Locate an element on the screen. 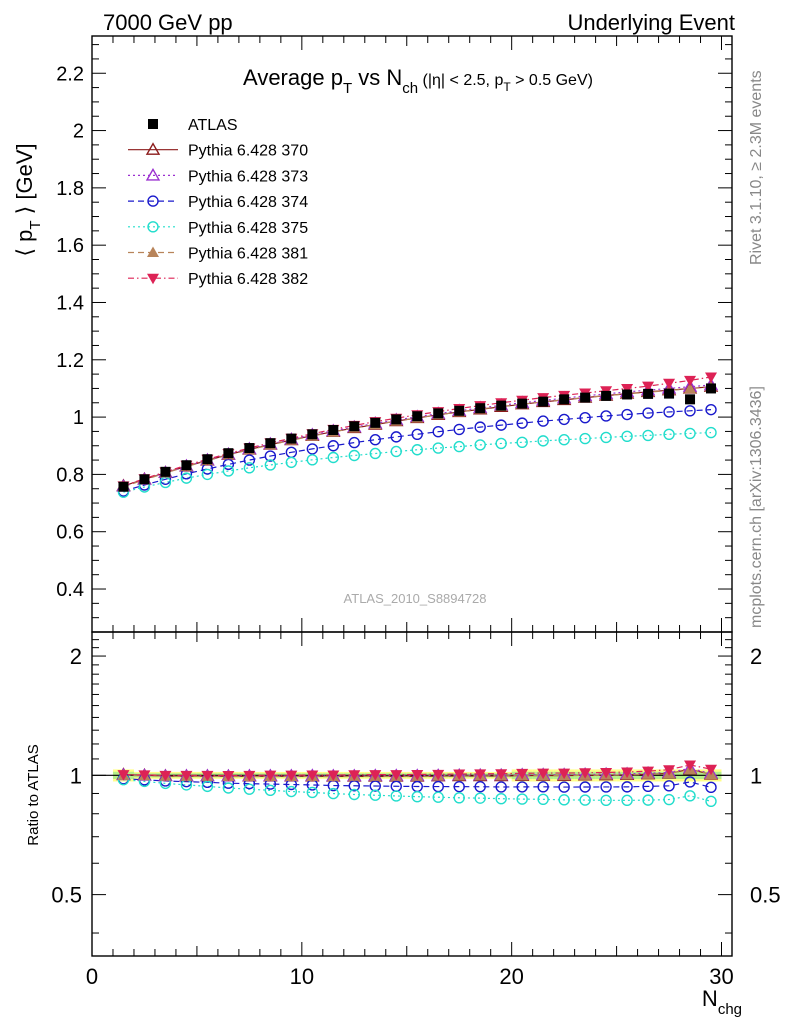  mcplots-label: mcplots.cern.ch [arXiv:1306.3436] is located at coordinates (756, 507).